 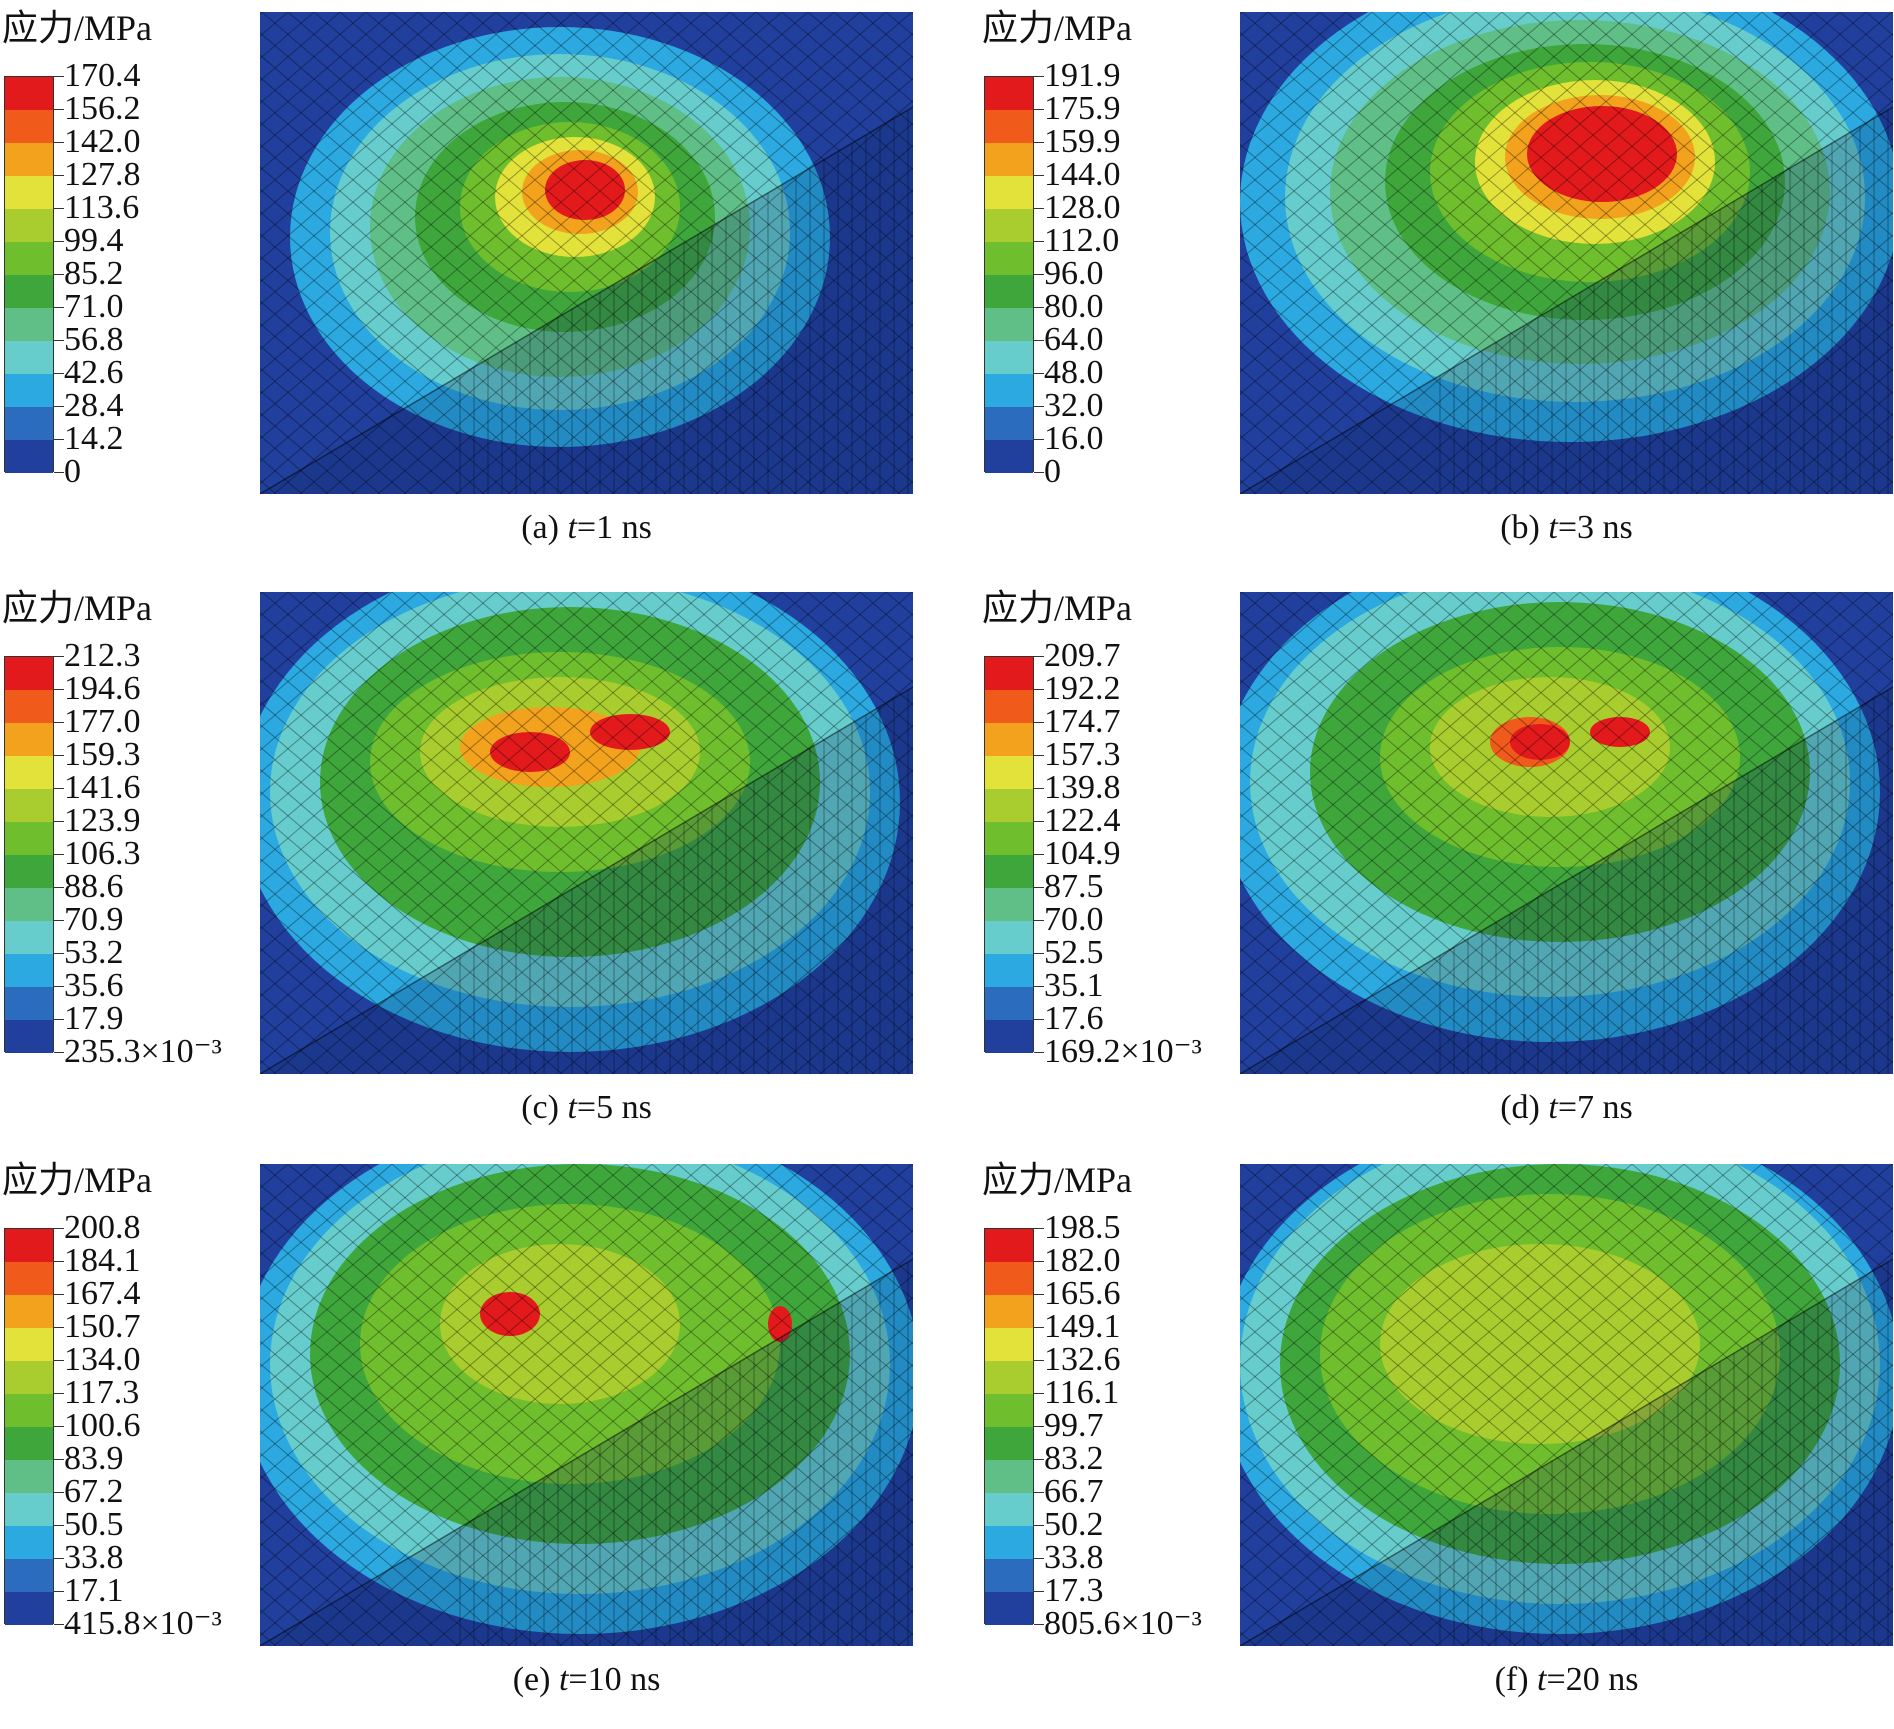 I want to click on colorbar-tick-label: 53.2, so click(x=94, y=952).